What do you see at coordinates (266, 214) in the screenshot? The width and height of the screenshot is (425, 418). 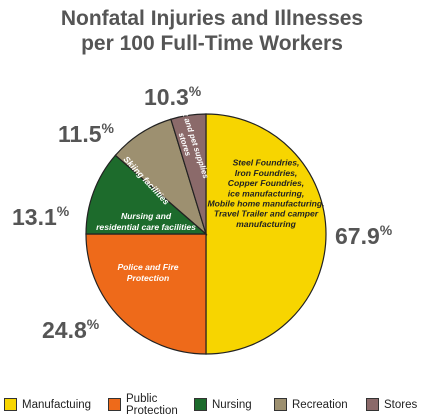 I see `svg-text: Travel Trailer and camper` at bounding box center [266, 214].